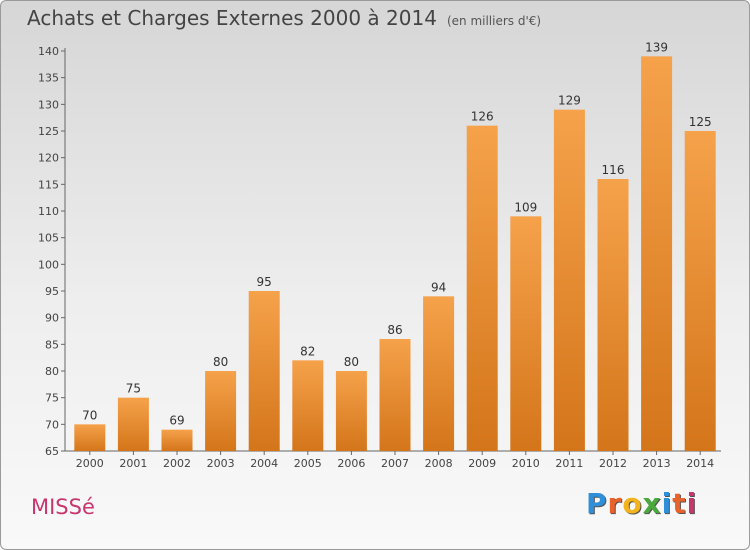  I want to click on x-tick-label-2002: 2002, so click(177, 463).